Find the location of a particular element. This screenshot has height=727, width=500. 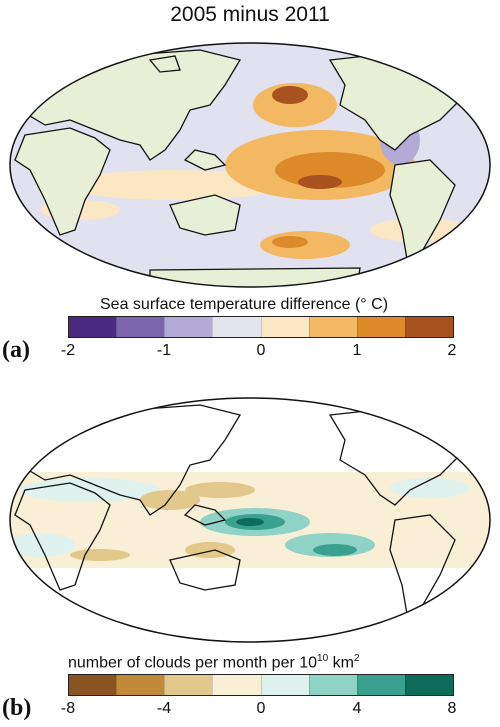

warm-pool-peak is located at coordinates (250, 522).